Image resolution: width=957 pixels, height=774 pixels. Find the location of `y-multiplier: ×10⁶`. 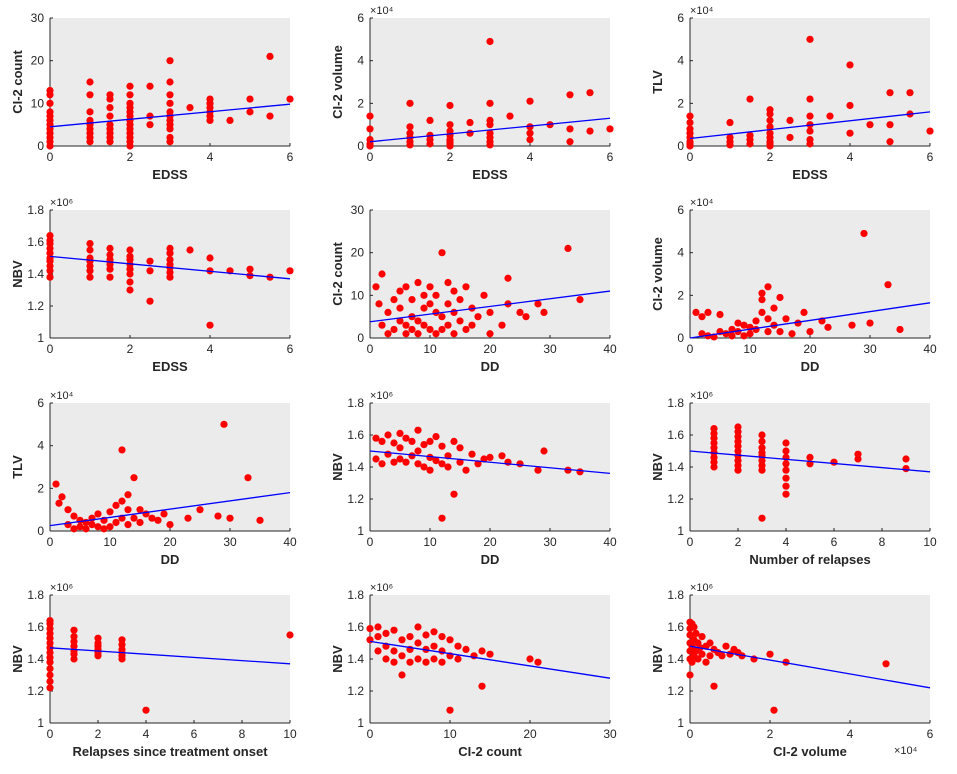

y-multiplier: ×10⁶ is located at coordinates (381, 588).